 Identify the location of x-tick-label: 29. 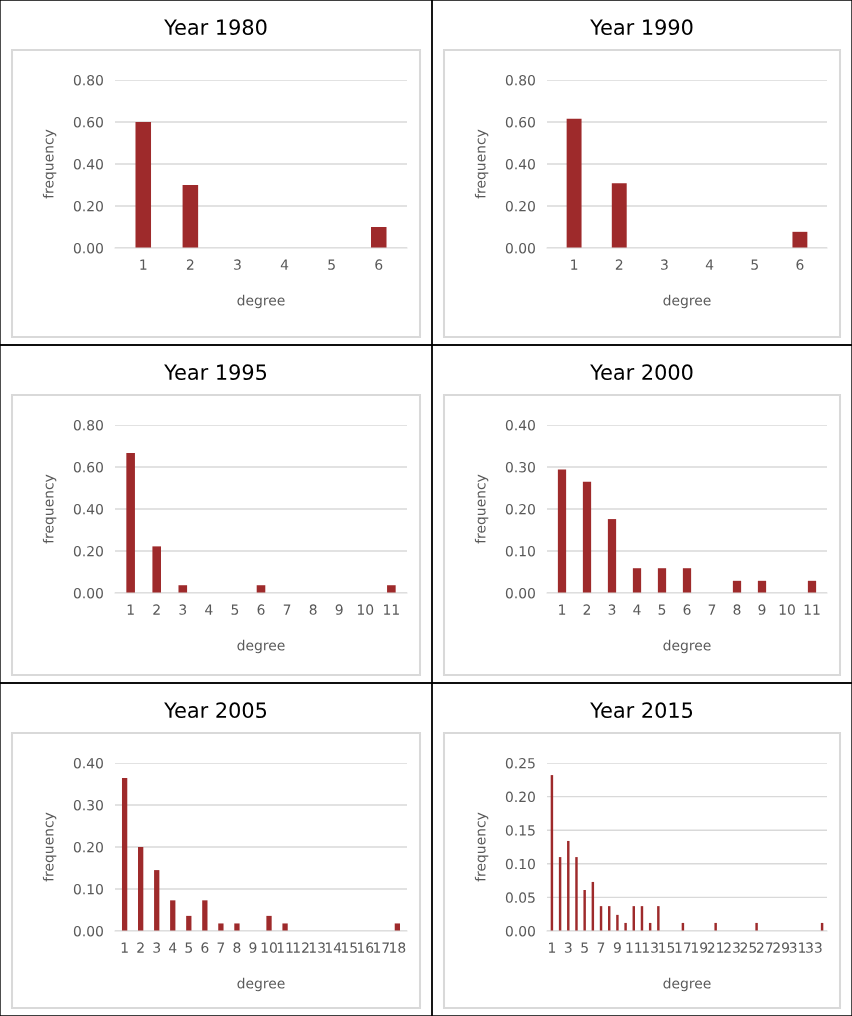
(781, 947).